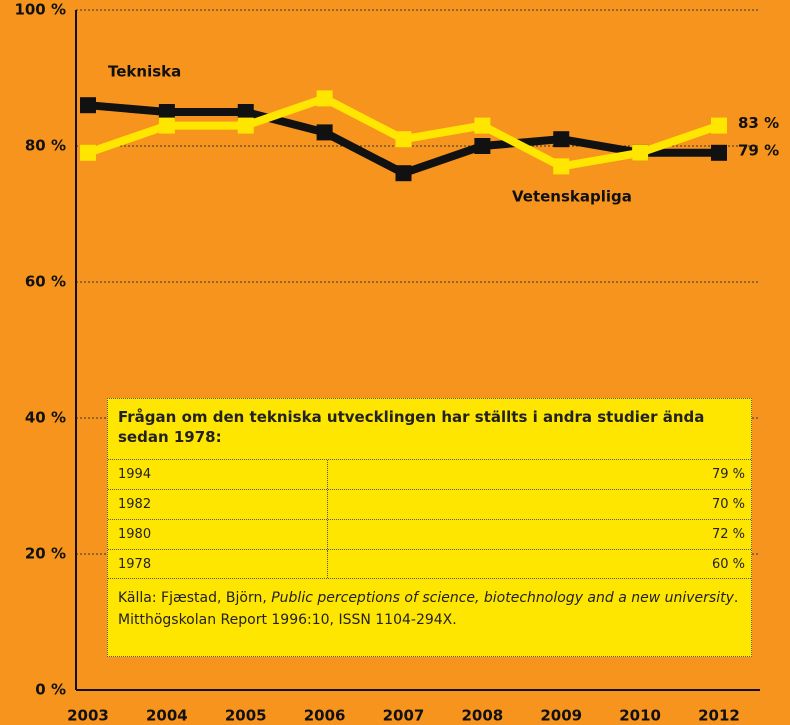  What do you see at coordinates (429, 534) in the screenshot?
I see `inset-row: 1980 72 %` at bounding box center [429, 534].